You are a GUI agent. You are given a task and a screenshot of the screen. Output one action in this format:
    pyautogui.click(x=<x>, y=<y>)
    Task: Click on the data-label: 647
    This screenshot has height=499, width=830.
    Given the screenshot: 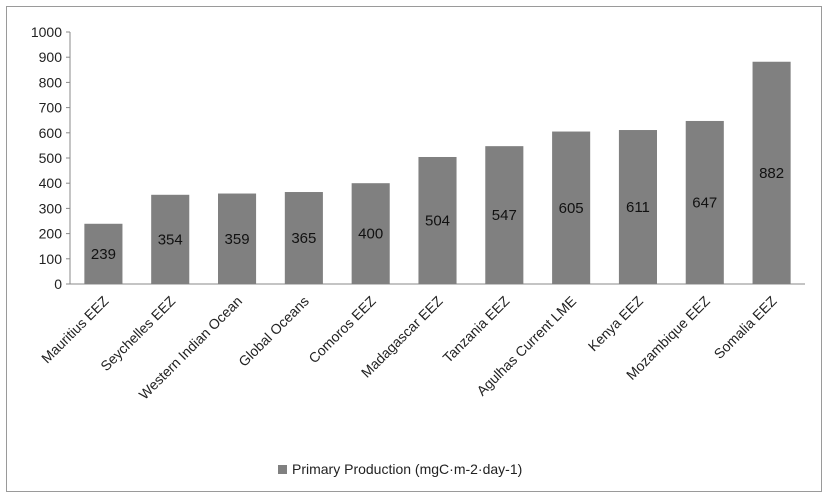 What is the action you would take?
    pyautogui.click(x=704, y=202)
    